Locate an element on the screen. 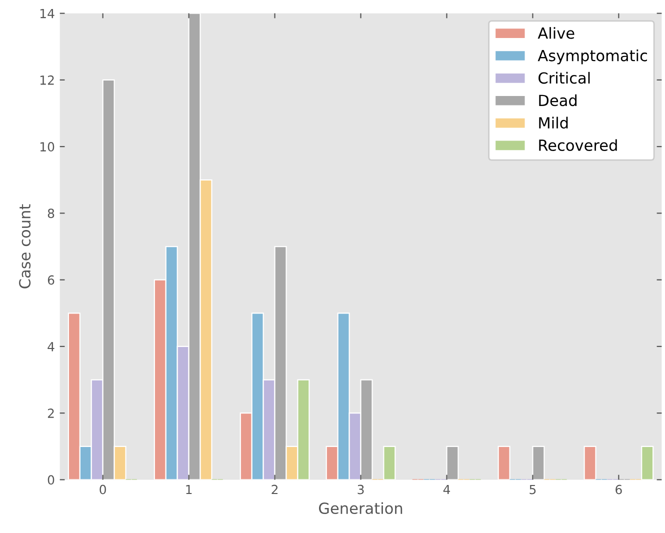 The height and width of the screenshot is (533, 665). x-tick-label: 2 is located at coordinates (275, 489).